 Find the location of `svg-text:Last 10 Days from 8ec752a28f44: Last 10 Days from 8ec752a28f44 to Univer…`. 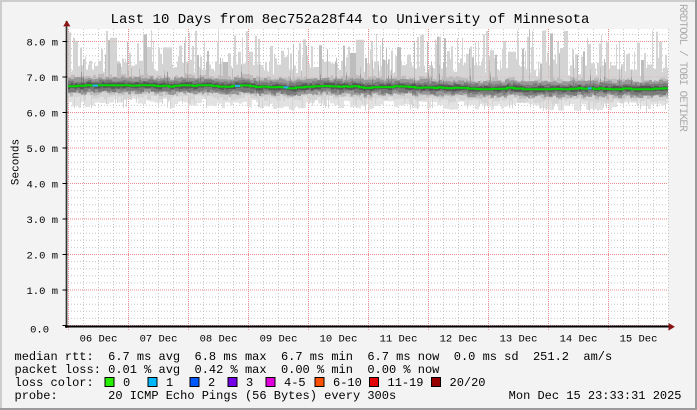

svg-text:Last 10 Days from 8ec752a28f44: Last 10 Days from 8ec752a28f44 to Univer… is located at coordinates (350, 20).